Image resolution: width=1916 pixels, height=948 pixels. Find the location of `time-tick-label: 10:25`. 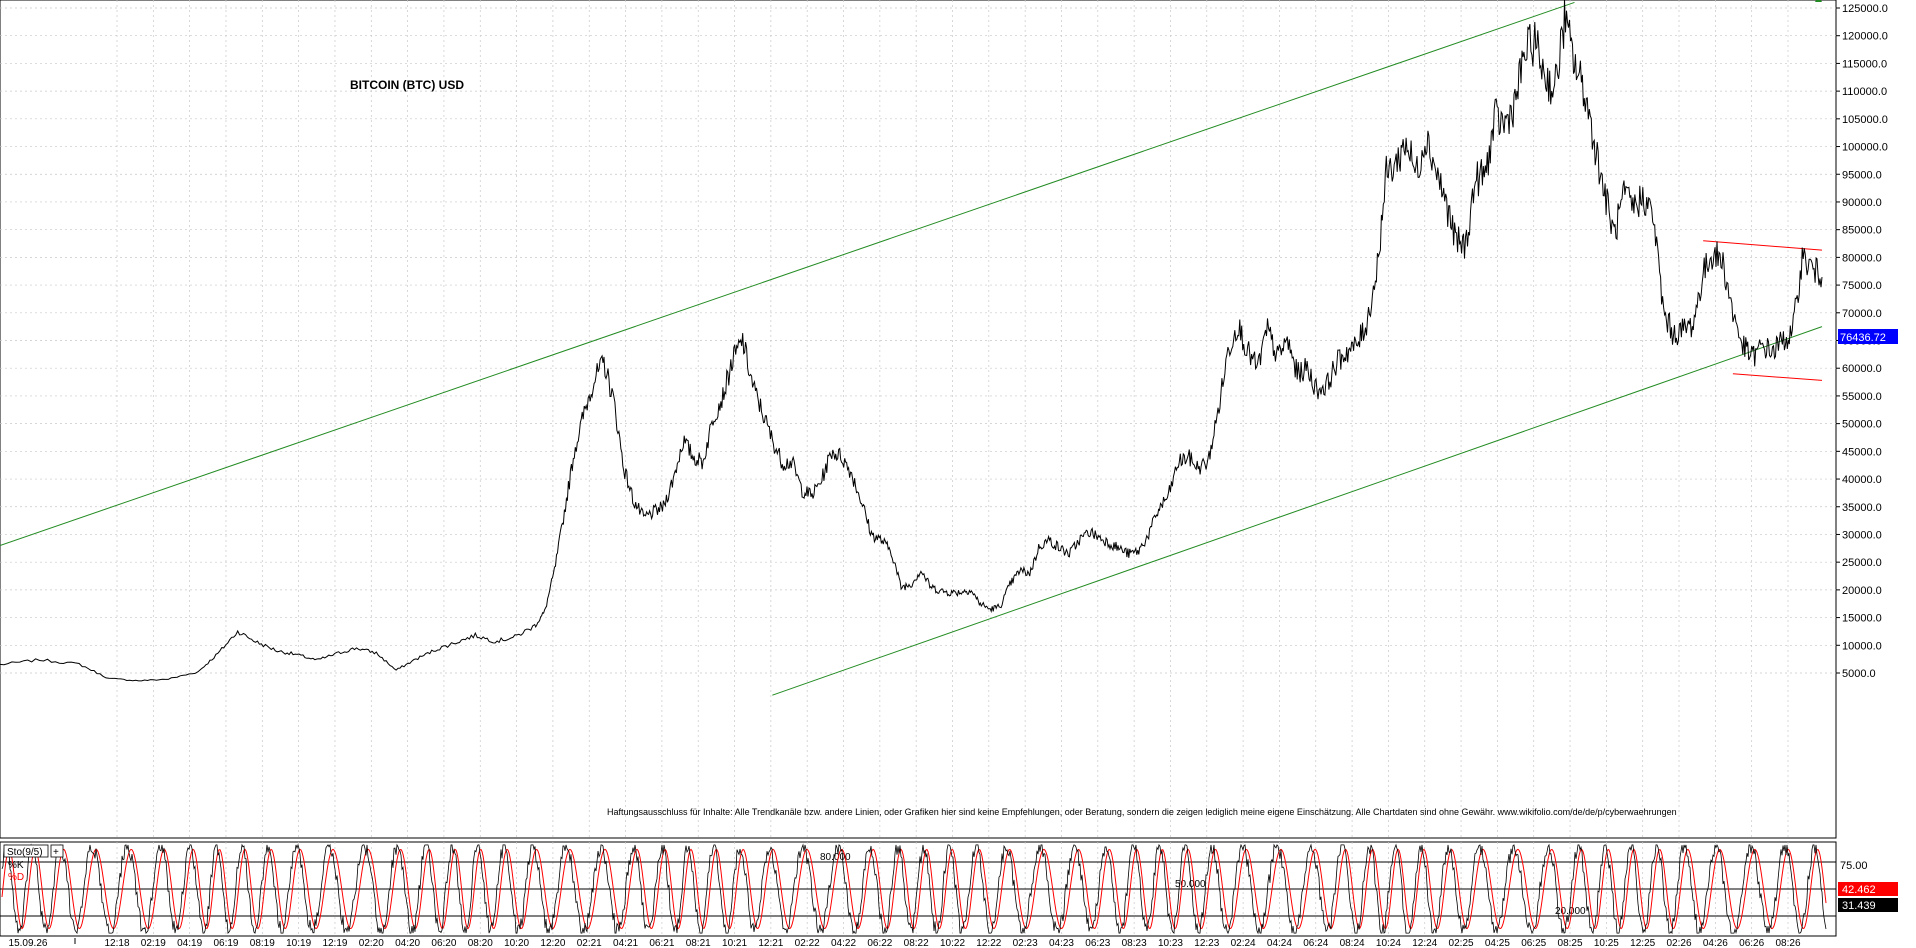

time-tick-label: 10:25 is located at coordinates (1606, 943).